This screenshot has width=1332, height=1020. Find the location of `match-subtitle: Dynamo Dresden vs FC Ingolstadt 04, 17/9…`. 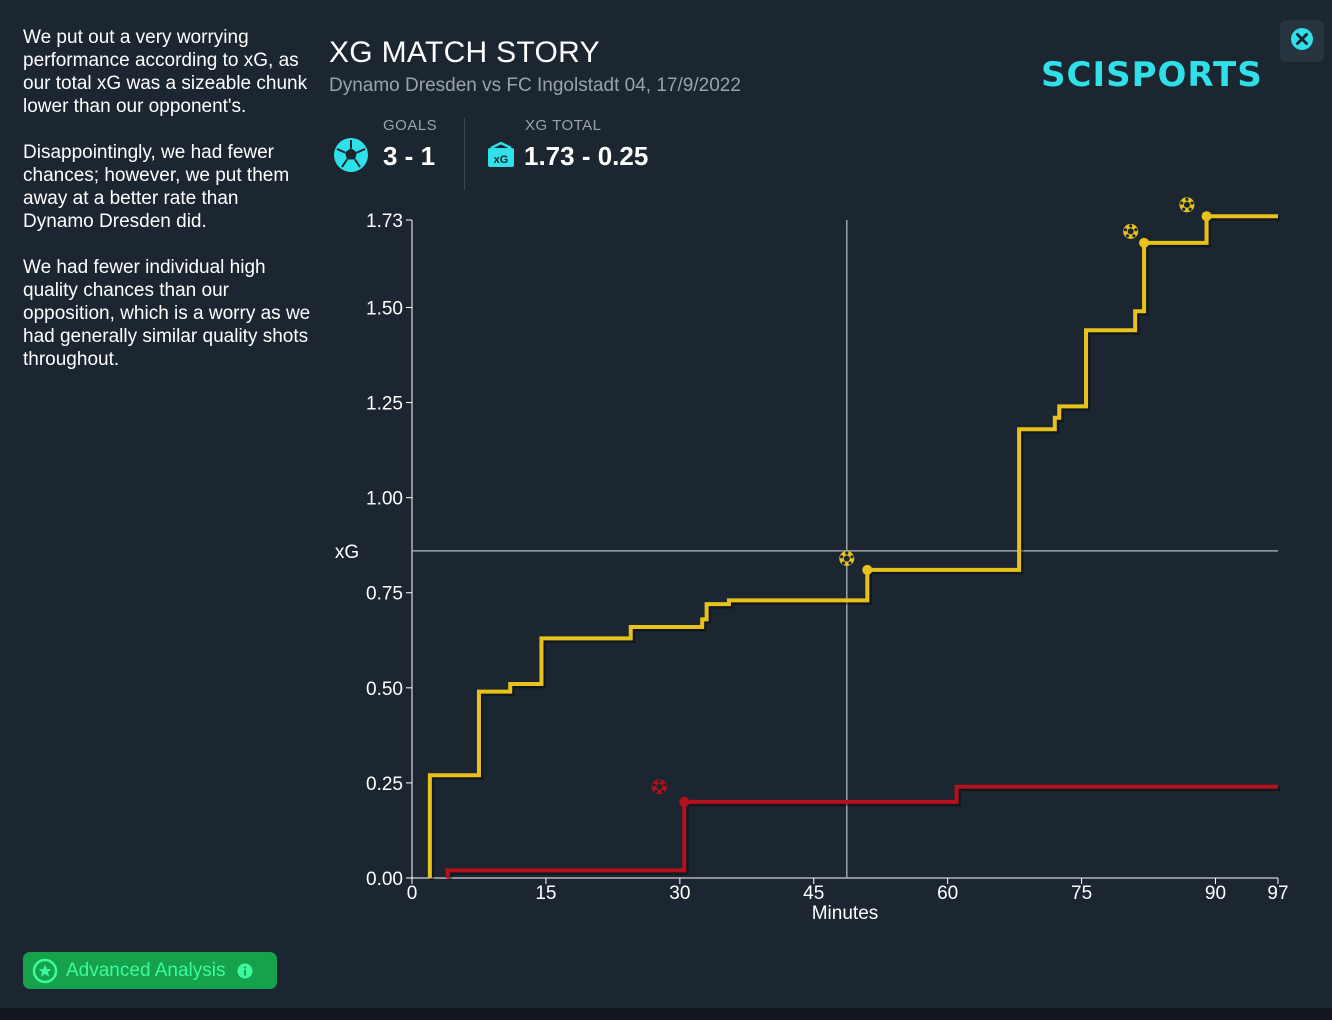

match-subtitle: Dynamo Dresden vs FC Ingolstadt 04, 17/9… is located at coordinates (535, 85).